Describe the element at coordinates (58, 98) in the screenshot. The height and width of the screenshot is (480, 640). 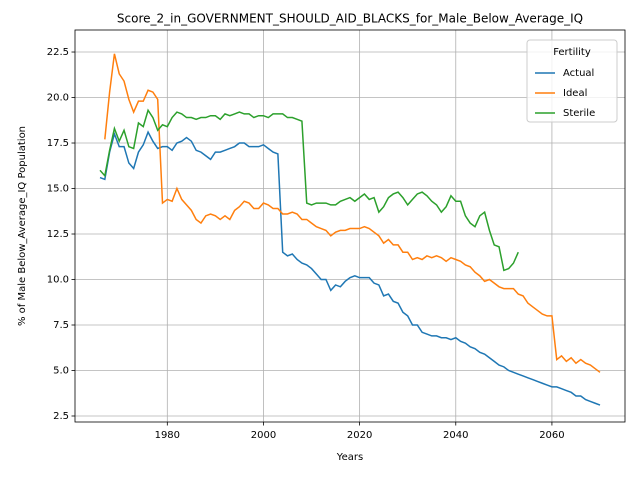
I see `y-tick-label: 20.0` at that location.